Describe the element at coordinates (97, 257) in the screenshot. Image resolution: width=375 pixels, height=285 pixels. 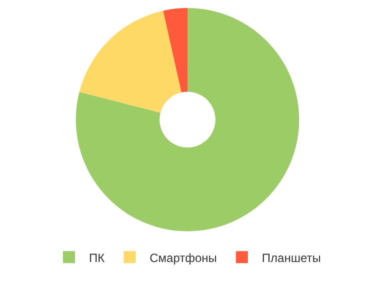
I see `legend-label: ПК` at that location.